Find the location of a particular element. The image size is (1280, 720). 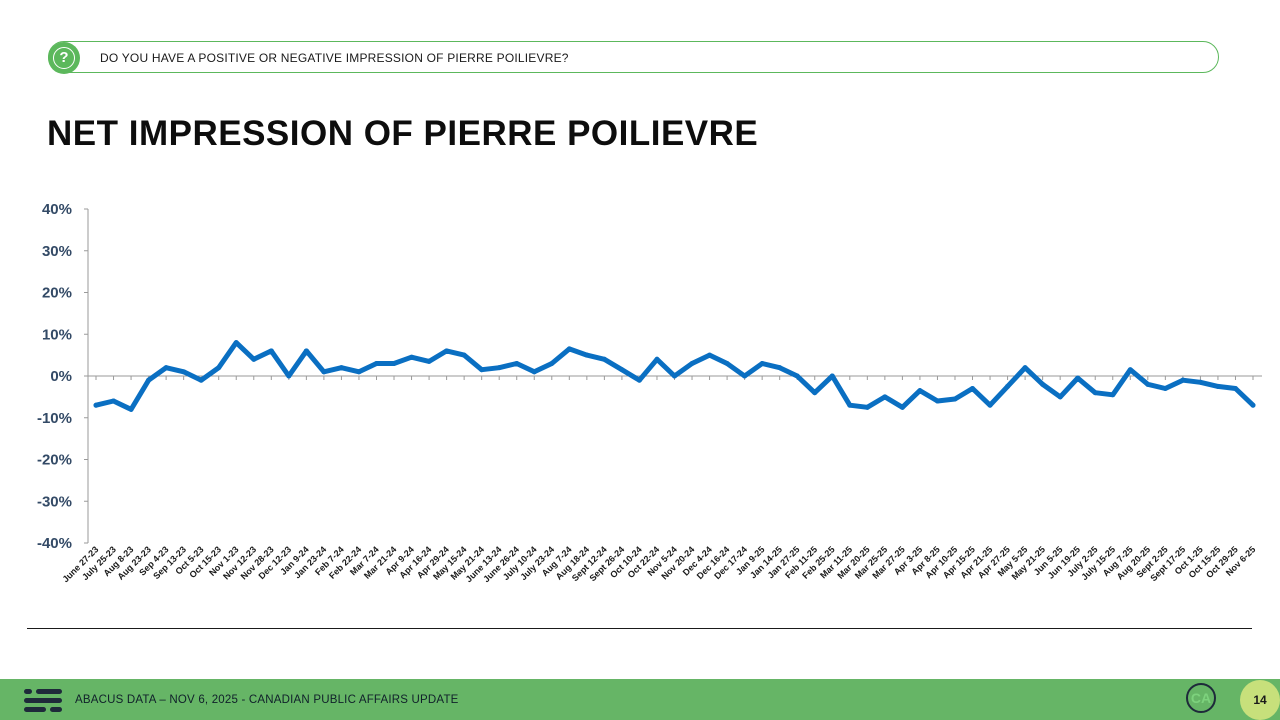

ca-badge-label: CA is located at coordinates (1201, 698).